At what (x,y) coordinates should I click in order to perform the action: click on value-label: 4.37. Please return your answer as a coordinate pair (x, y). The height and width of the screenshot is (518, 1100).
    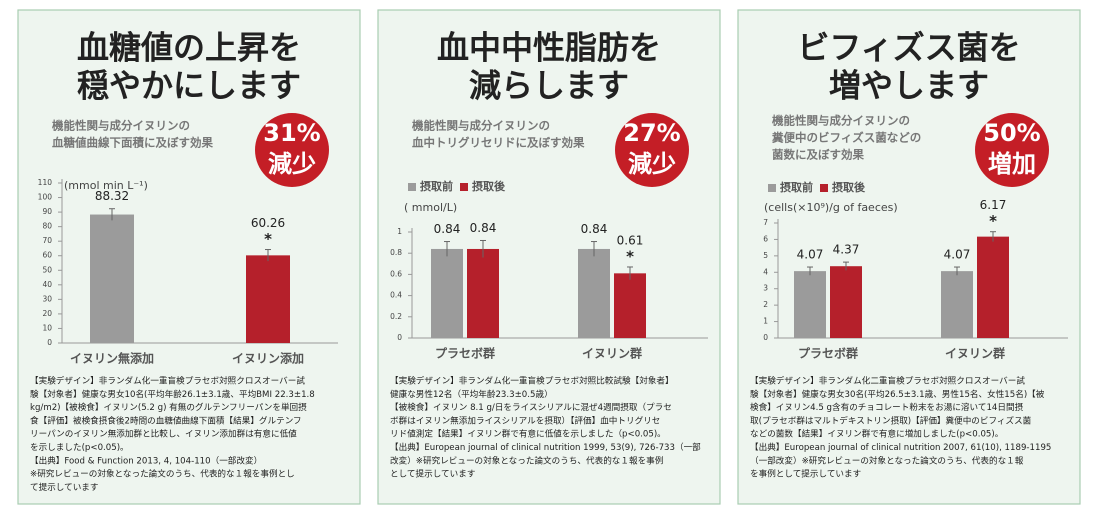
    Looking at the image, I should click on (846, 250).